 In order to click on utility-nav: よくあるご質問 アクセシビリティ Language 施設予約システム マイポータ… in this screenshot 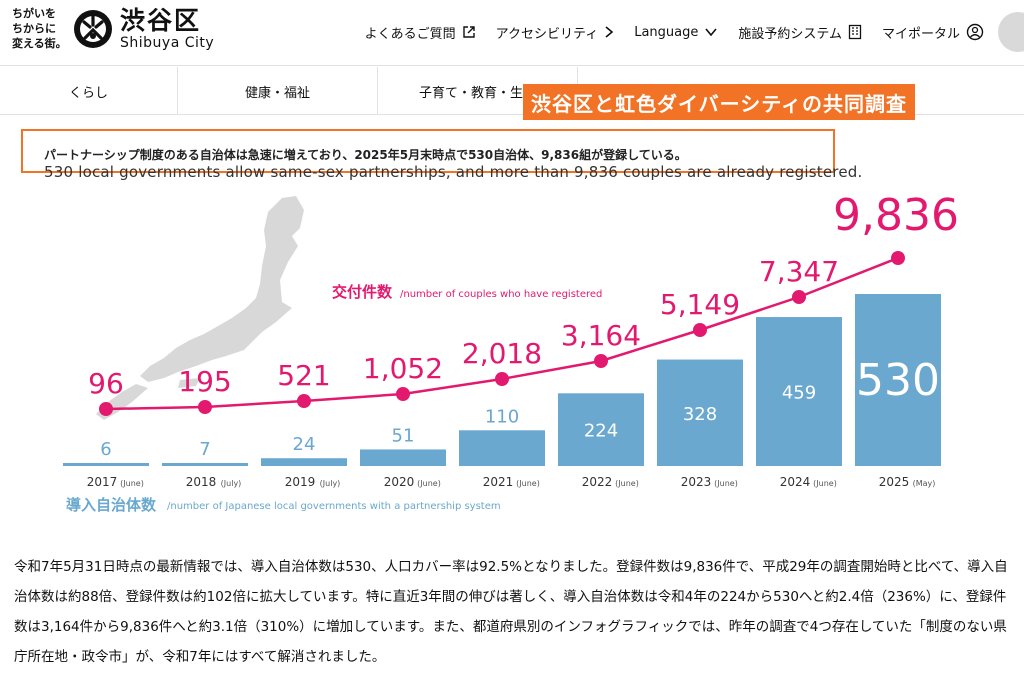, I will do `click(694, 32)`.